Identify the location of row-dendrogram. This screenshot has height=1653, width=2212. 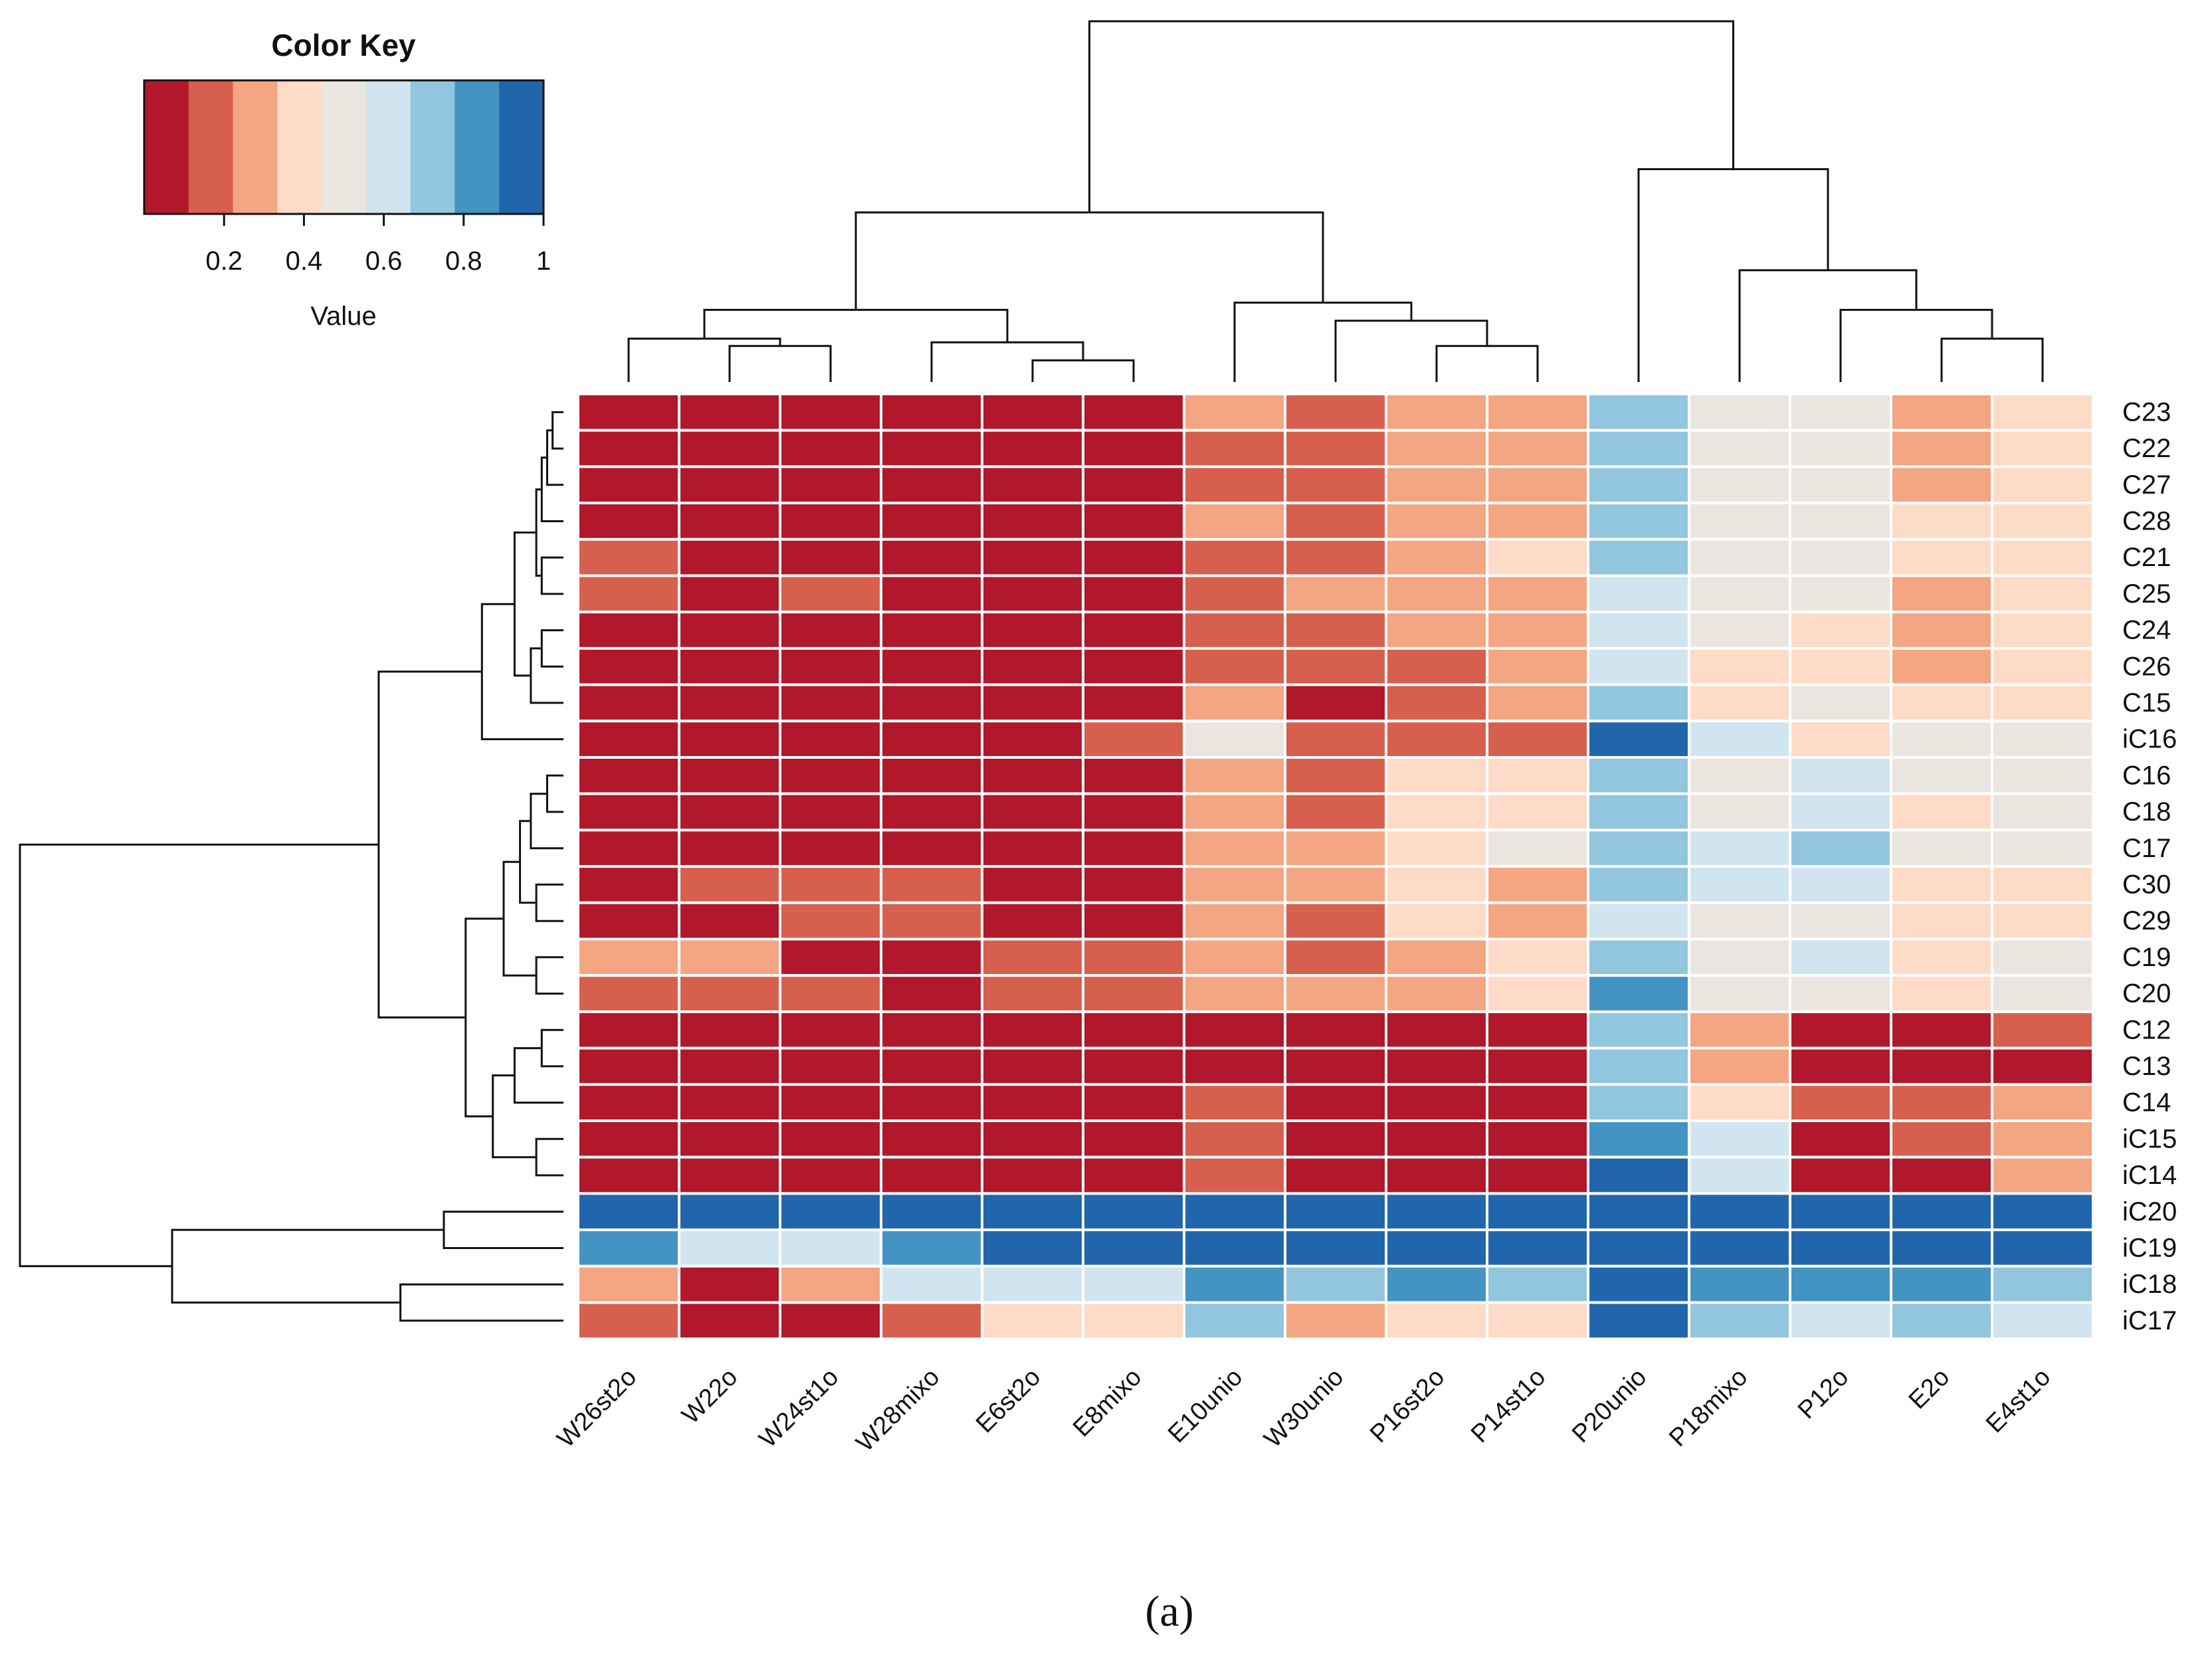
(291, 866).